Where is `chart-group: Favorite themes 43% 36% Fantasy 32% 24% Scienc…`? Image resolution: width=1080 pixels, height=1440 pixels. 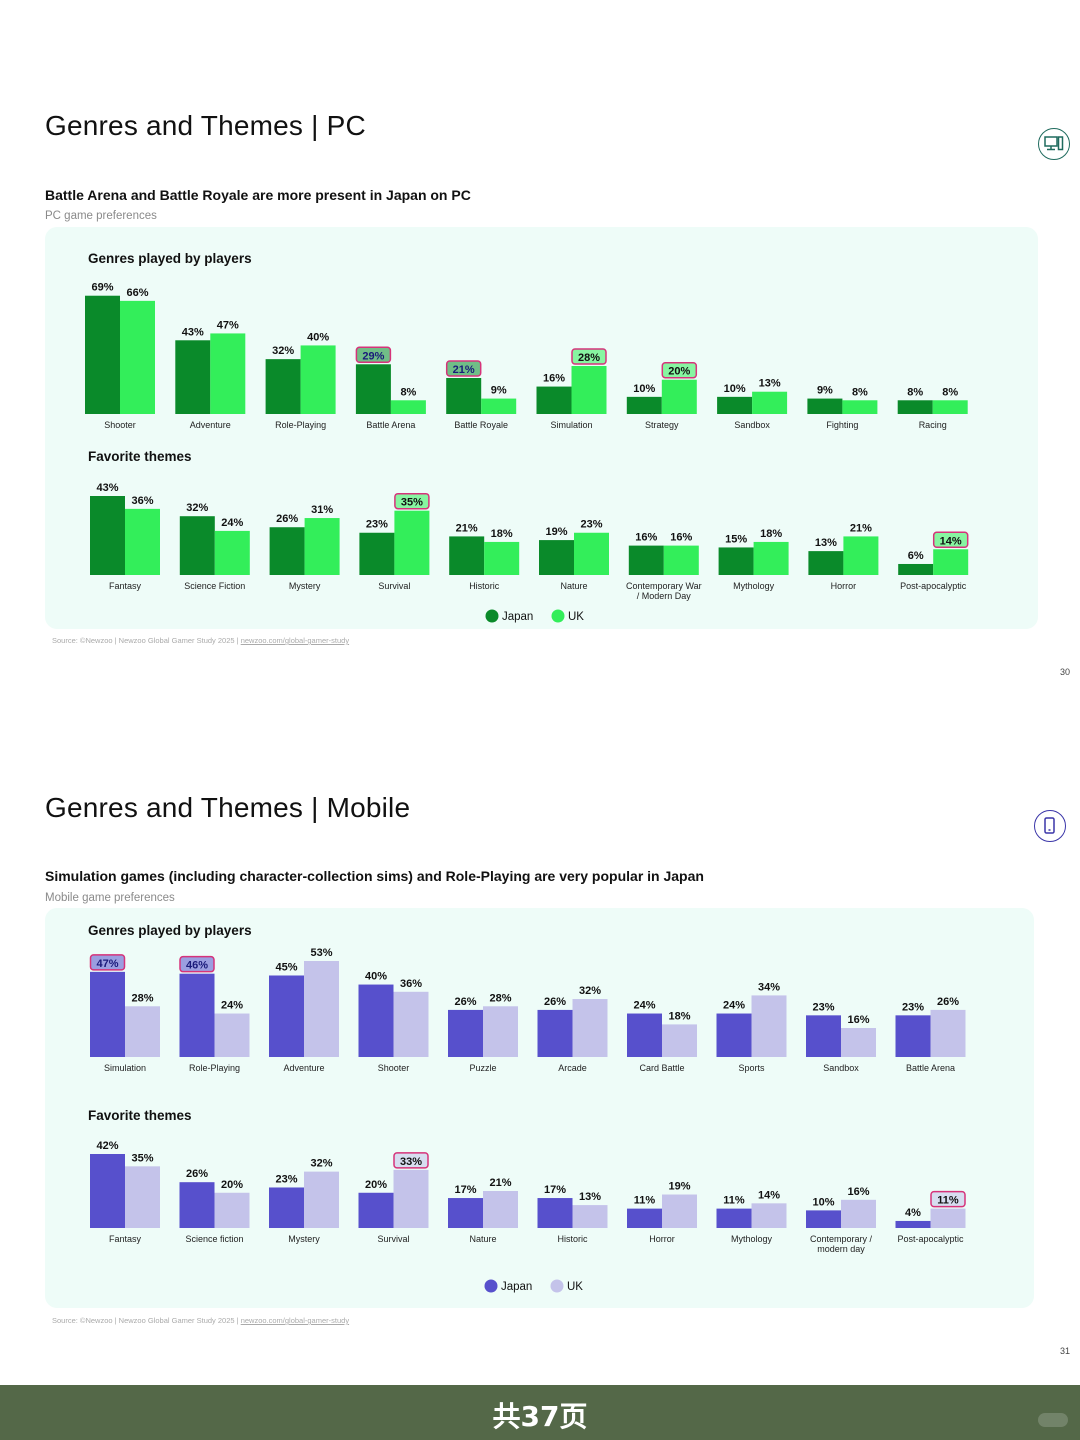
chart-group: Favorite themes 43% 36% Fantasy 32% 24% Scienc… is located at coordinates (528, 525).